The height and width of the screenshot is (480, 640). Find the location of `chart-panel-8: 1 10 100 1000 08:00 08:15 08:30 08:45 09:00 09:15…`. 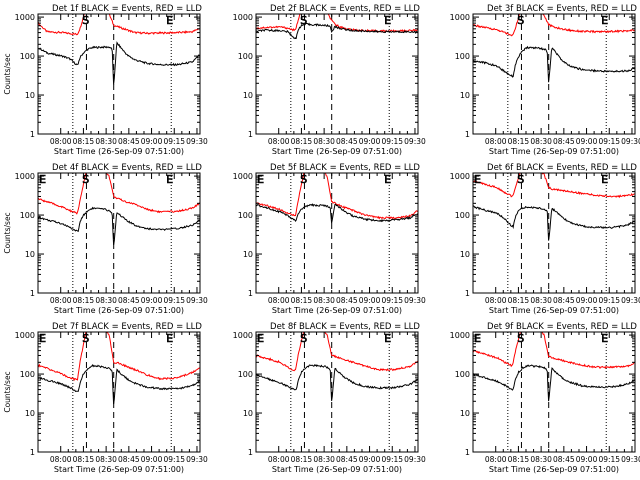

chart-panel-8: 1 10 100 1000 08:00 08:15 08:30 08:45 09:00 09:15… is located at coordinates (329, 398).